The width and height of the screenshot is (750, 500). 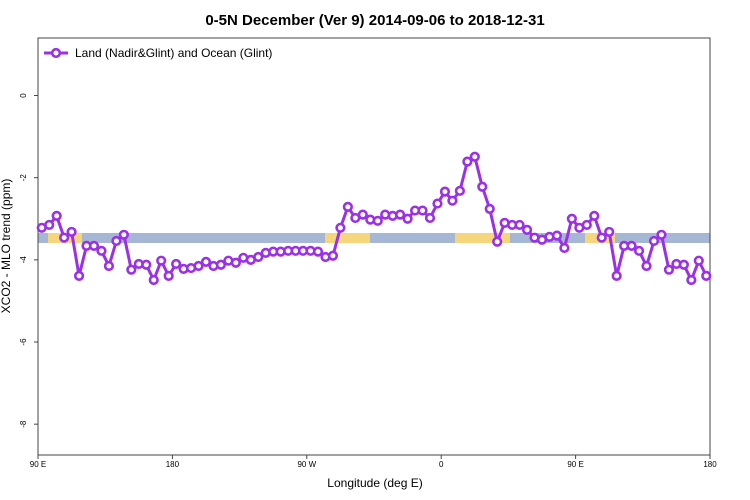 What do you see at coordinates (23, 342) in the screenshot?
I see `y-tick-label: -6` at bounding box center [23, 342].